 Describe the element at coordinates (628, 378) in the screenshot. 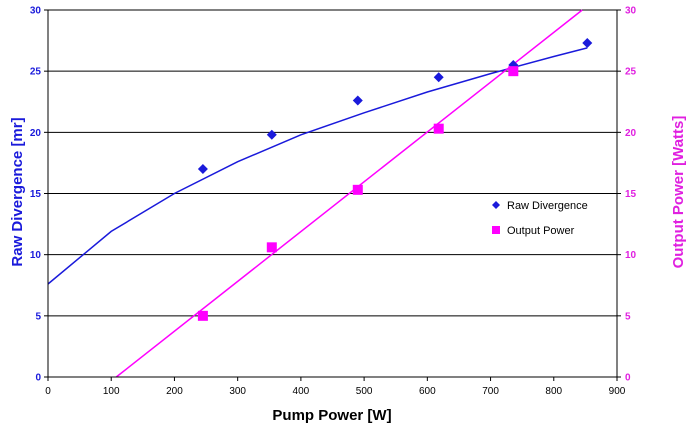

I see `y2-tick-label: 0` at that location.